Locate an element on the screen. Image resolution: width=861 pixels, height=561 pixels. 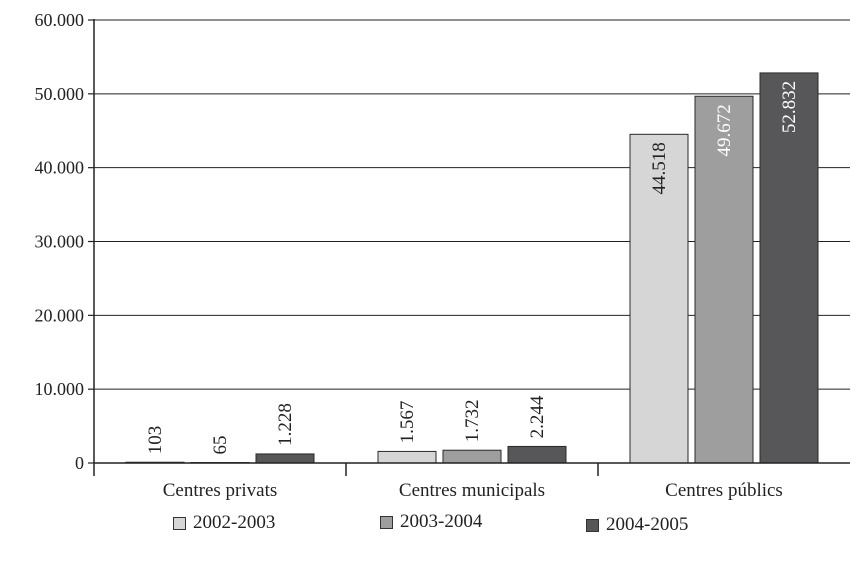
data-label: 103 is located at coordinates (155, 440).